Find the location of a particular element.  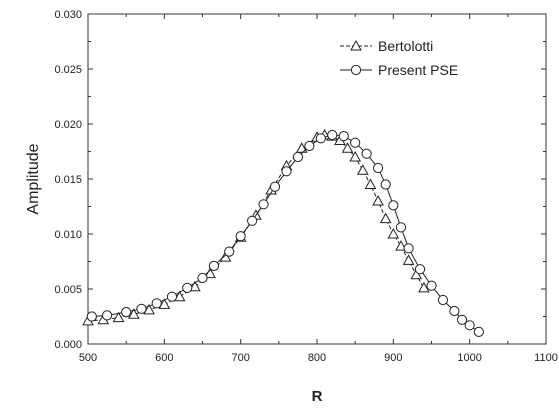

x-tick-label: 700 is located at coordinates (240, 358).